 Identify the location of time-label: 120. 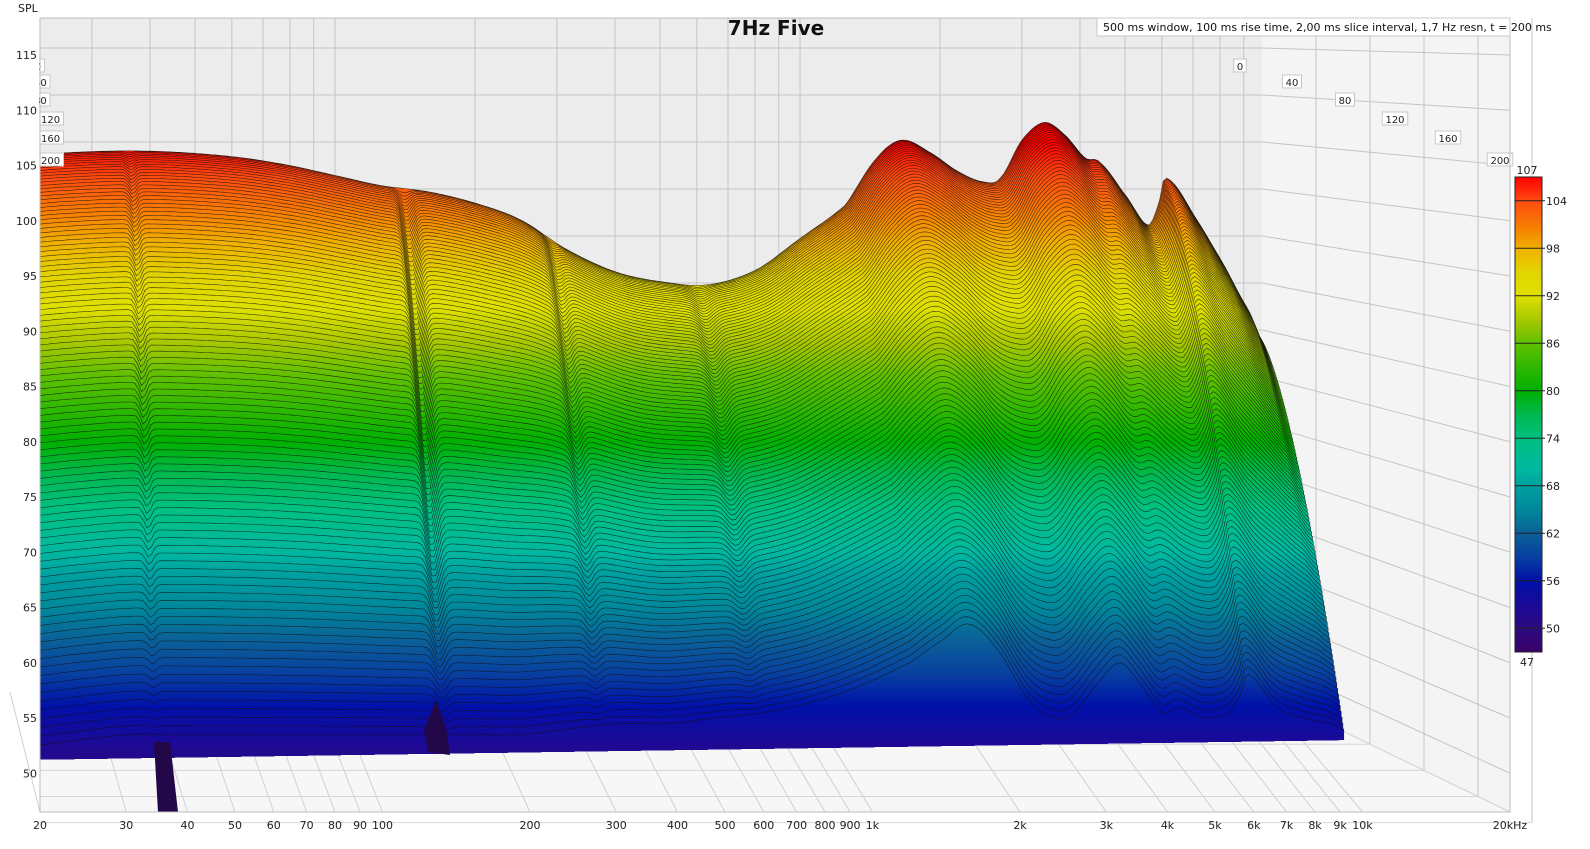
(1394, 120).